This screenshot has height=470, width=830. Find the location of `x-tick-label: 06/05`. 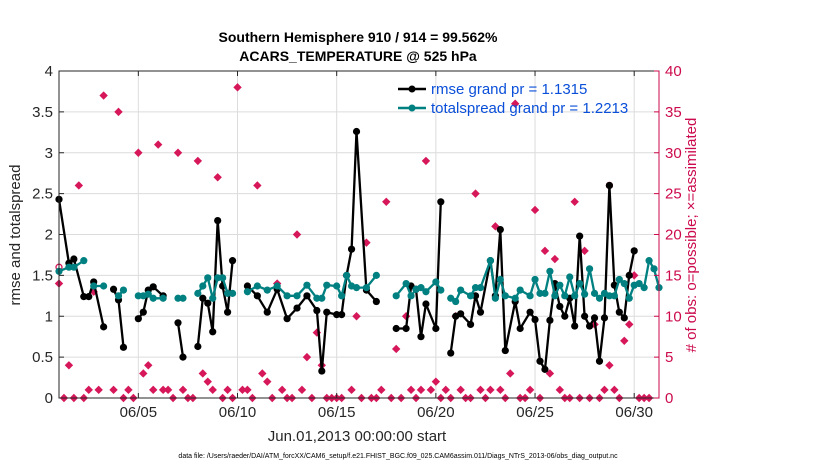

x-tick-label: 06/05 is located at coordinates (139, 412).